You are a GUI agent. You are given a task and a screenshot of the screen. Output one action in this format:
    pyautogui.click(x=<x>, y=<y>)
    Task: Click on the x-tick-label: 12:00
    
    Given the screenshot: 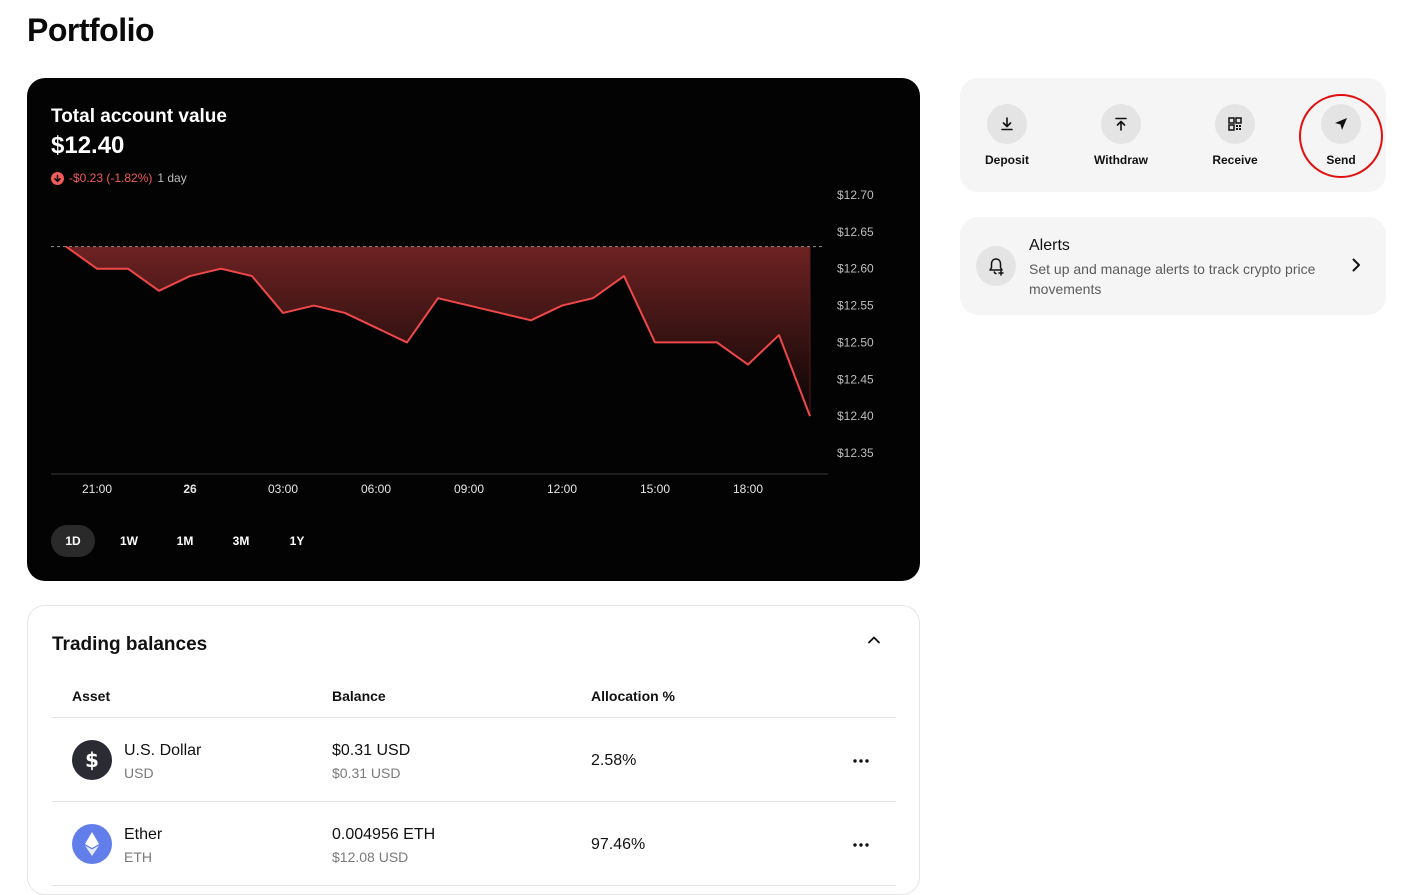 What is the action you would take?
    pyautogui.click(x=562, y=489)
    